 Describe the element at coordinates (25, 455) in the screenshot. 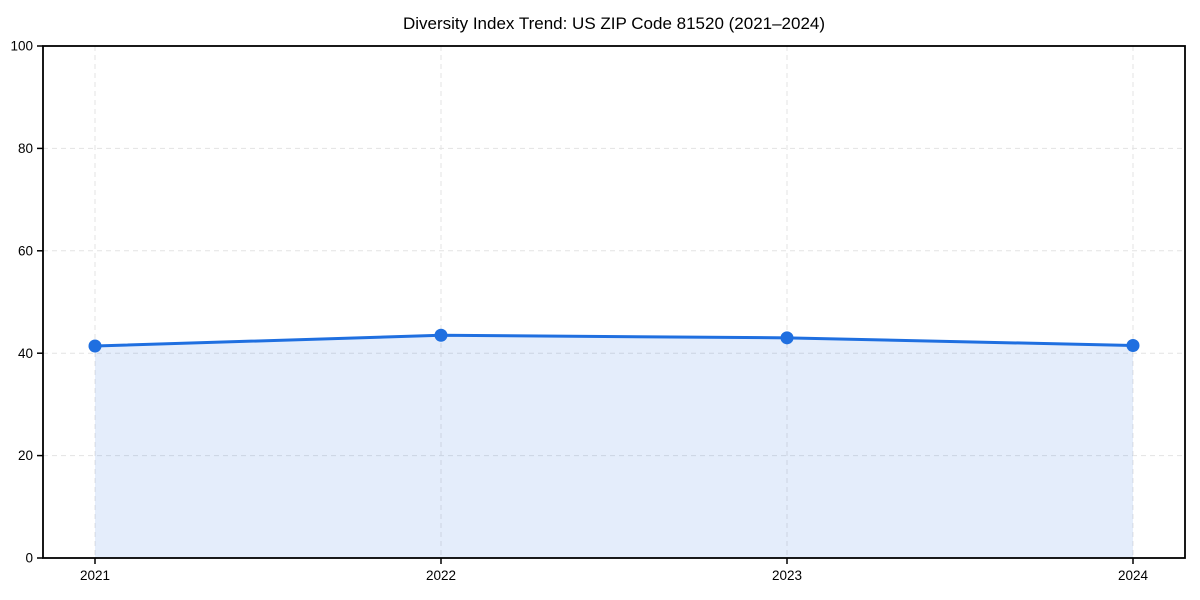

I see `y-tick-label: 20` at that location.